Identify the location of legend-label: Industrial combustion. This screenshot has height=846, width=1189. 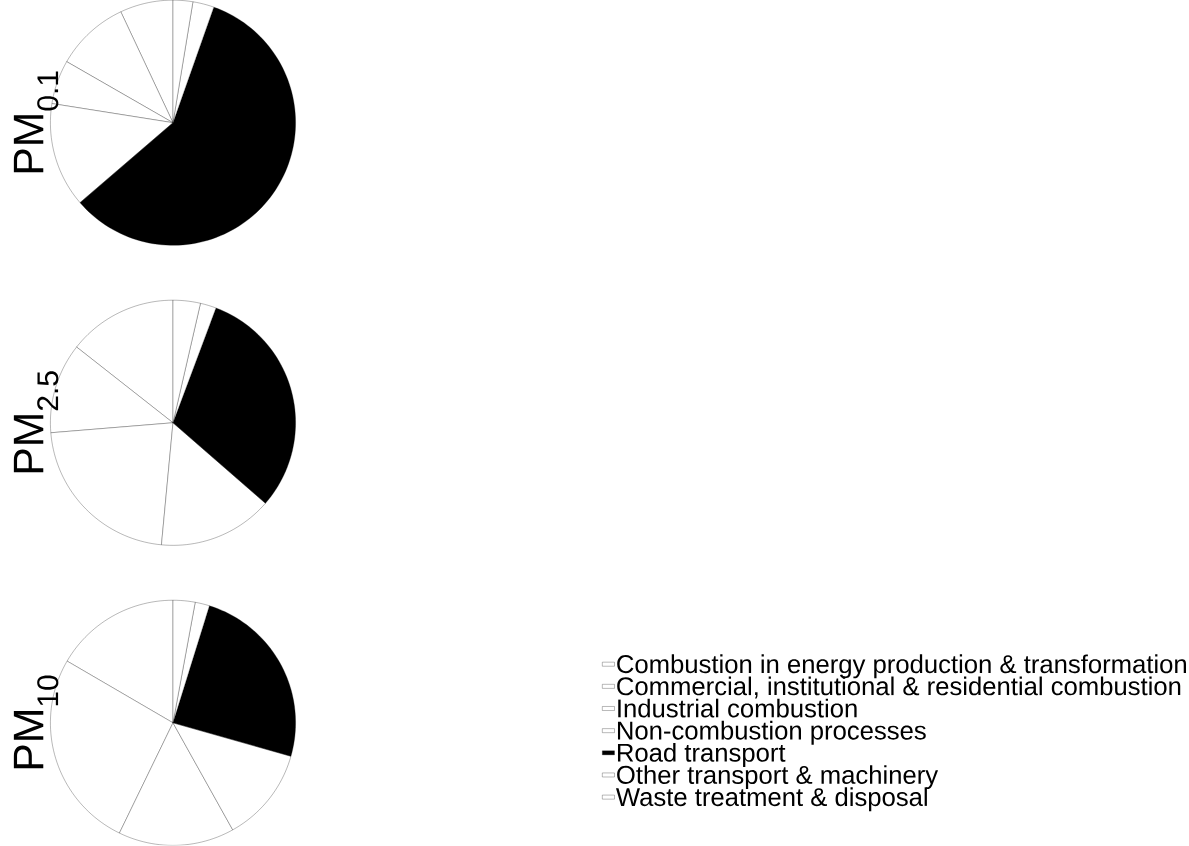
(737, 708).